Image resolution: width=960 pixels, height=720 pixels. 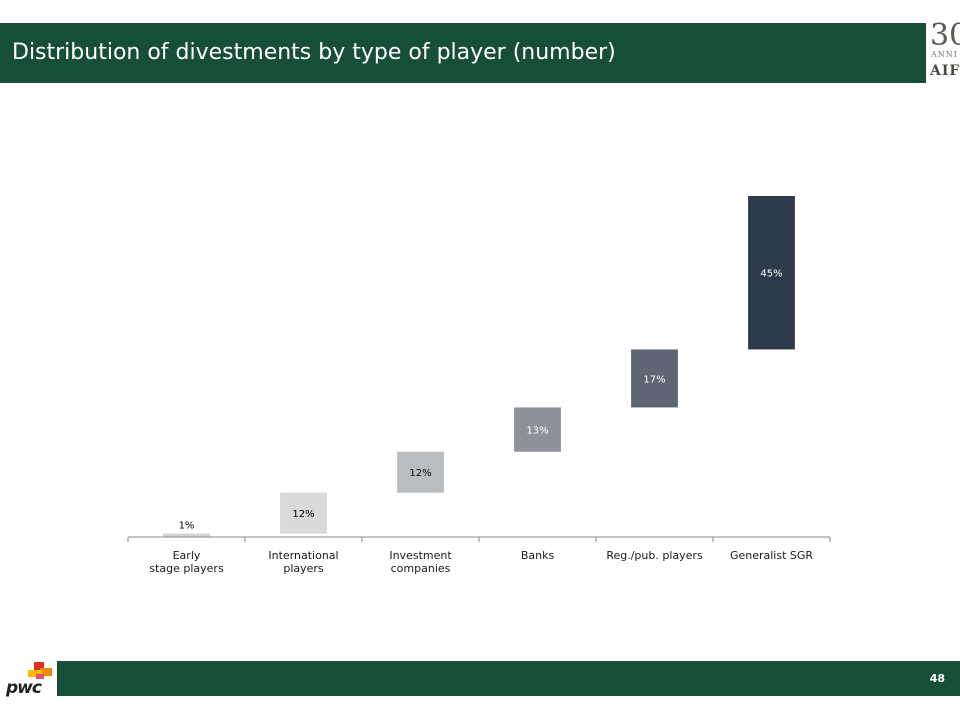 What do you see at coordinates (186, 562) in the screenshot?
I see `category-label-0: Early stage players` at bounding box center [186, 562].